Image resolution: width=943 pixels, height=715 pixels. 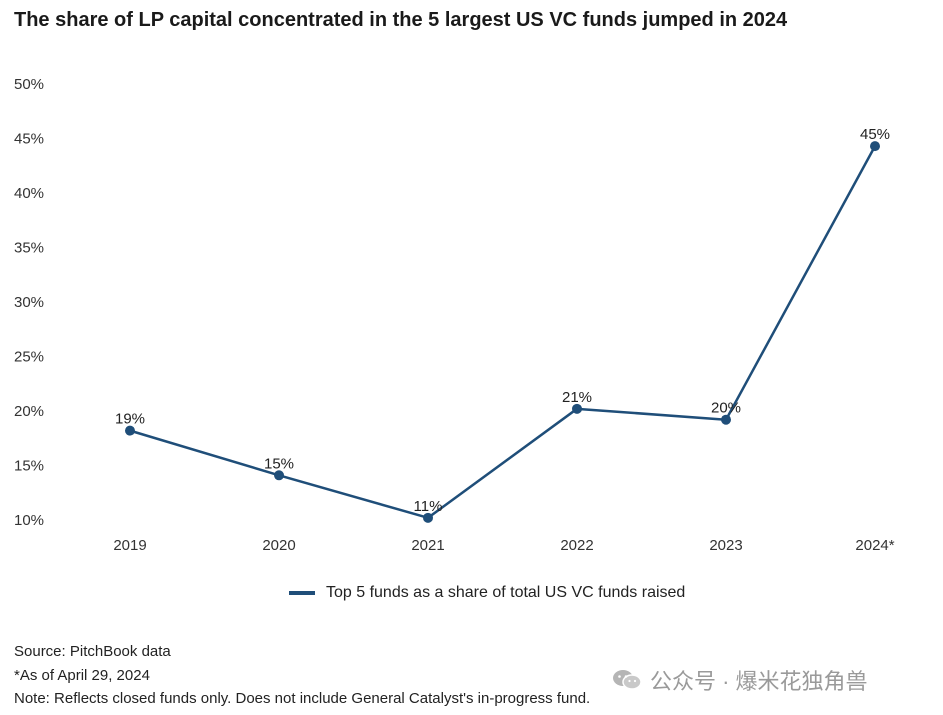 I want to click on source-note: Source: PitchBook data, so click(x=92, y=651).